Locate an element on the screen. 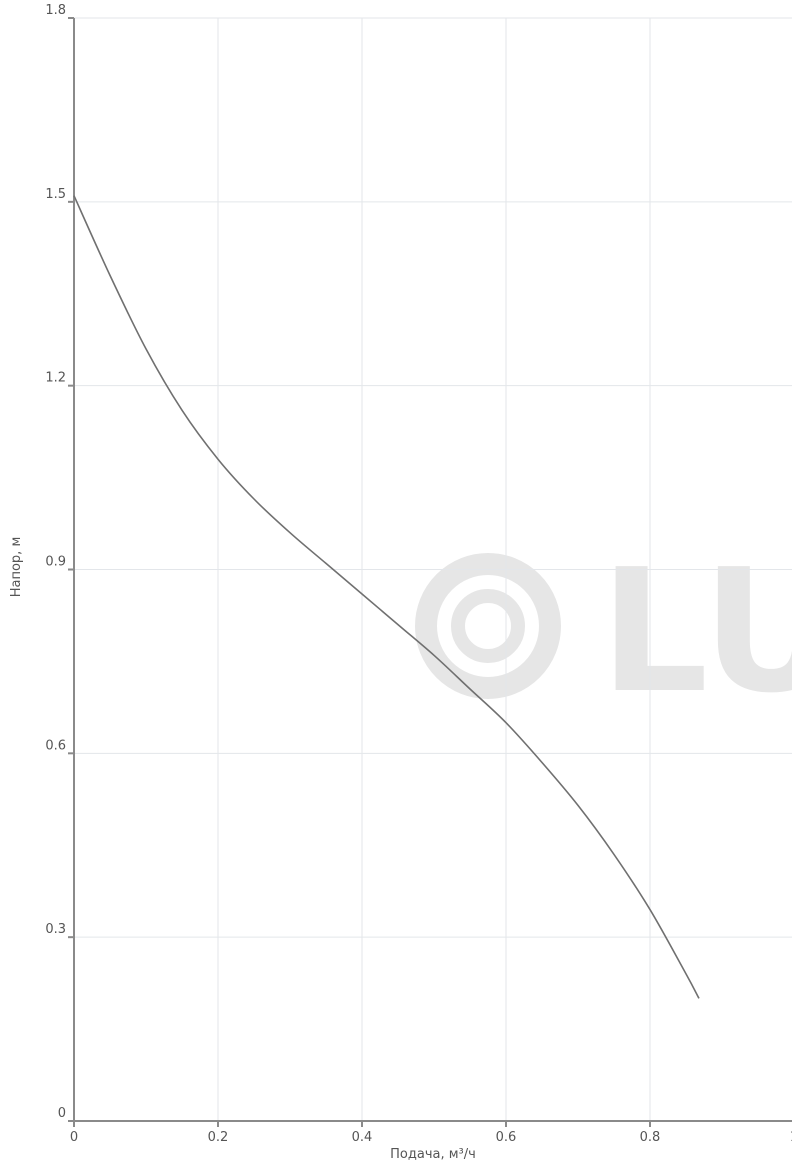  y-tick-label: 0.3 is located at coordinates (55, 929).